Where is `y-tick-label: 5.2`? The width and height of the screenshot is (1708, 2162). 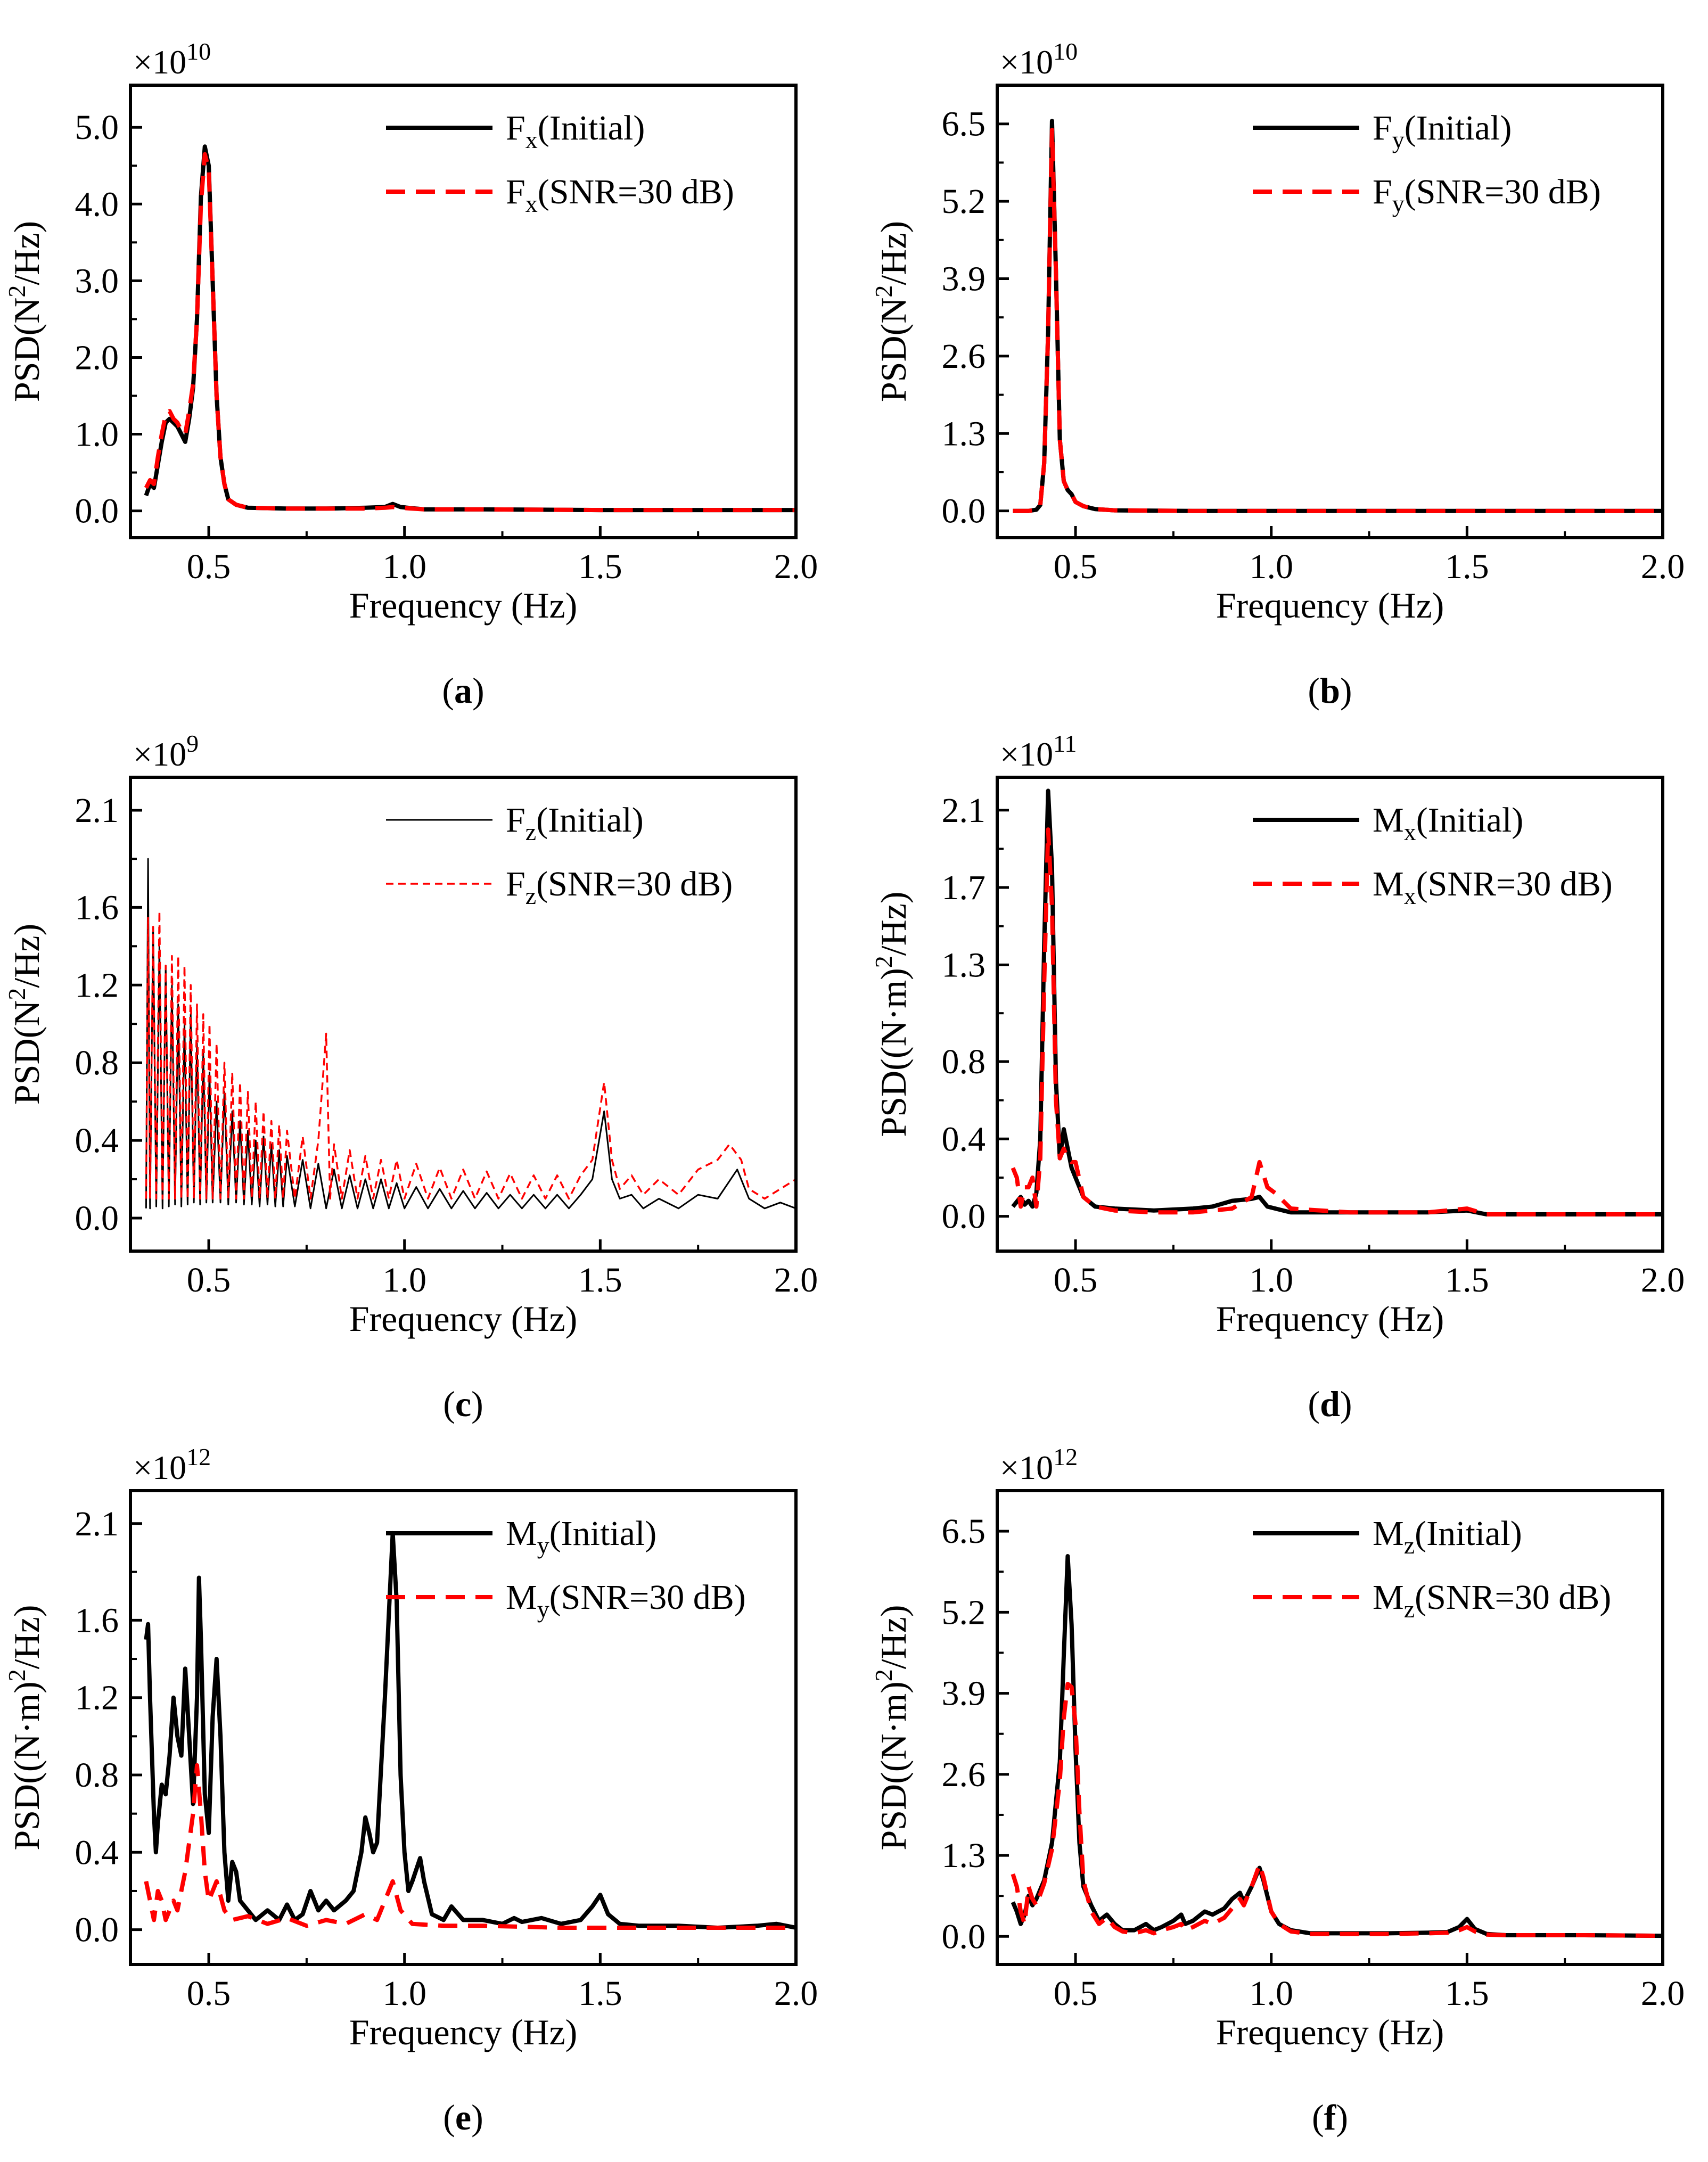 y-tick-label: 5.2 is located at coordinates (964, 201).